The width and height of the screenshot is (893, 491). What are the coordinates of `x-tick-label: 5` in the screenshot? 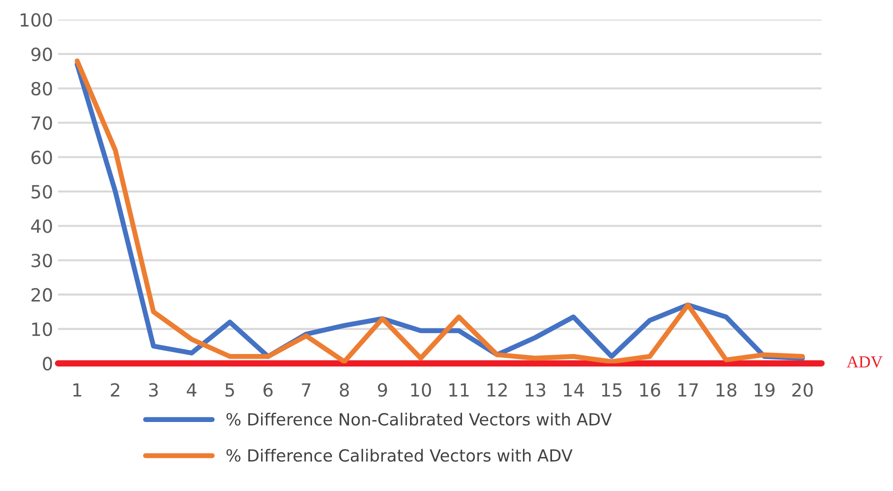 It's located at (229, 390).